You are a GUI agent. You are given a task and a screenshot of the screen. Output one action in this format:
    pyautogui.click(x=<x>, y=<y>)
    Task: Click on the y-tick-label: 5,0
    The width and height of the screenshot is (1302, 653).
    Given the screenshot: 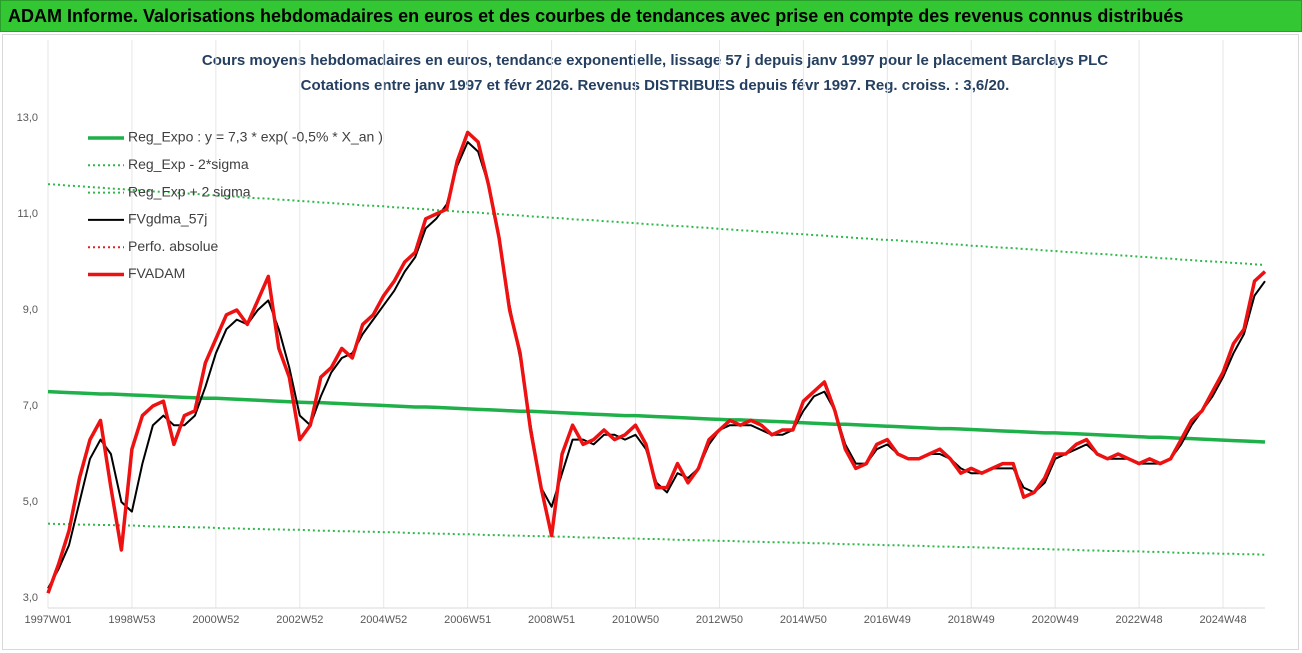 What is the action you would take?
    pyautogui.click(x=30, y=502)
    